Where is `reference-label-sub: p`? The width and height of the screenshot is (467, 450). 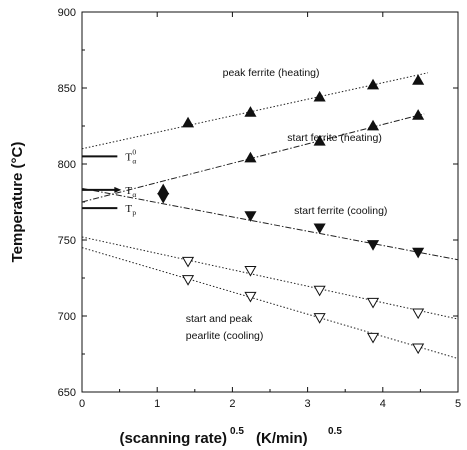
reference-label-sub: p is located at coordinates (134, 212).